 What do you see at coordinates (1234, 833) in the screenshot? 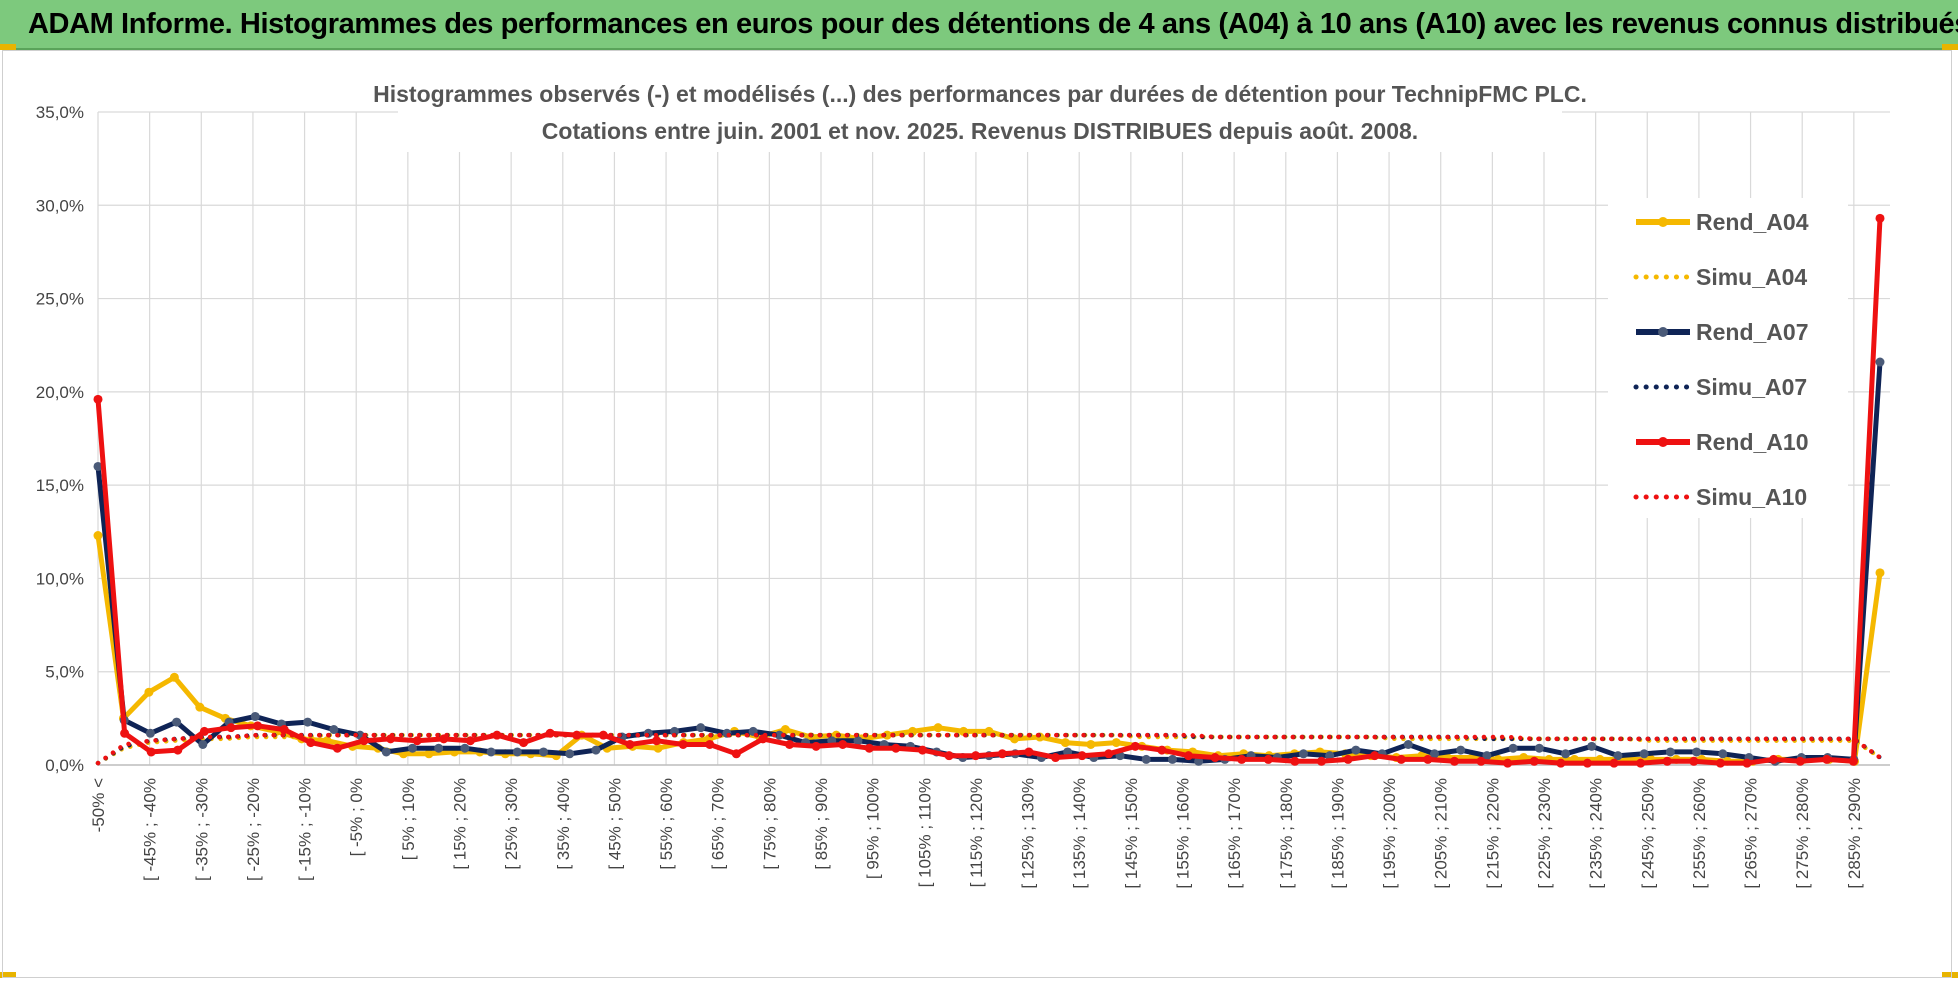
I see `x-tick-label: [ 165% ; 170%` at bounding box center [1234, 833].